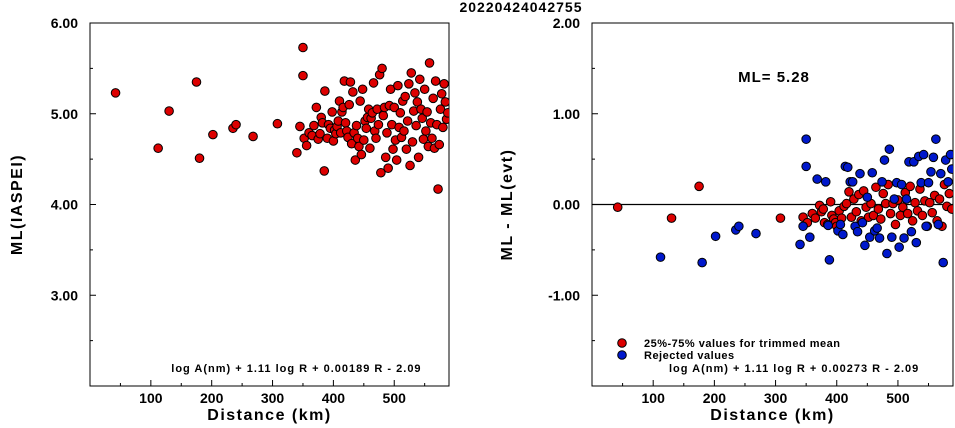 Image resolution: width=955 pixels, height=428 pixels. I want to click on figure-title: 20220424042755, so click(520, 7).